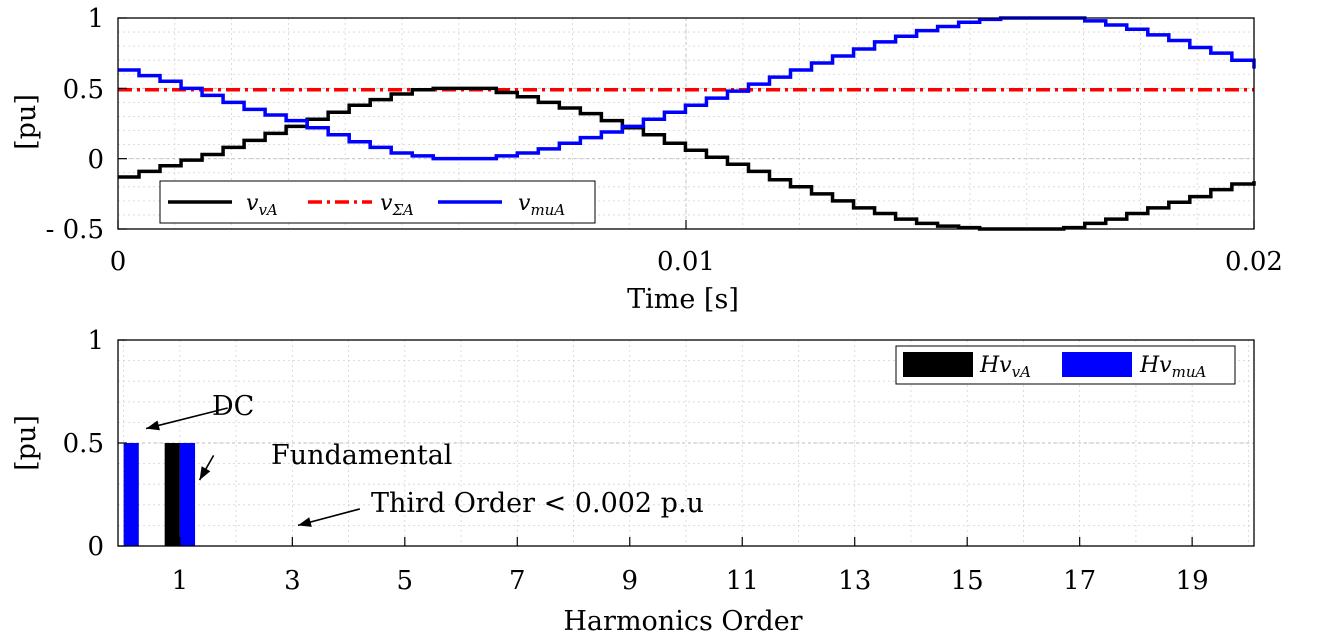 The width and height of the screenshot is (1317, 641). What do you see at coordinates (938, 364) in the screenshot?
I see `legend-swatch-hvva` at bounding box center [938, 364].